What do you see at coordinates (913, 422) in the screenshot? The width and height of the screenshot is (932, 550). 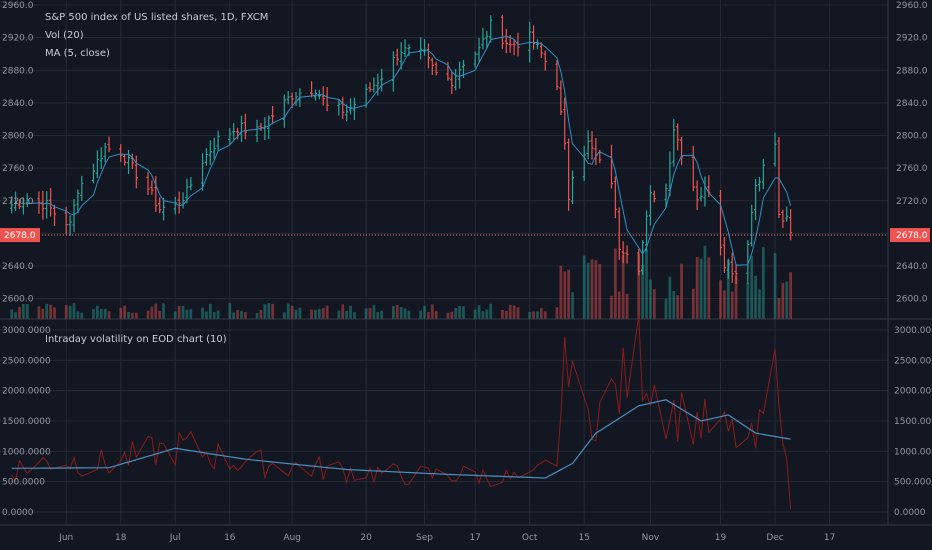 I see `vola-axis-tick: 1500.0000` at bounding box center [913, 422].